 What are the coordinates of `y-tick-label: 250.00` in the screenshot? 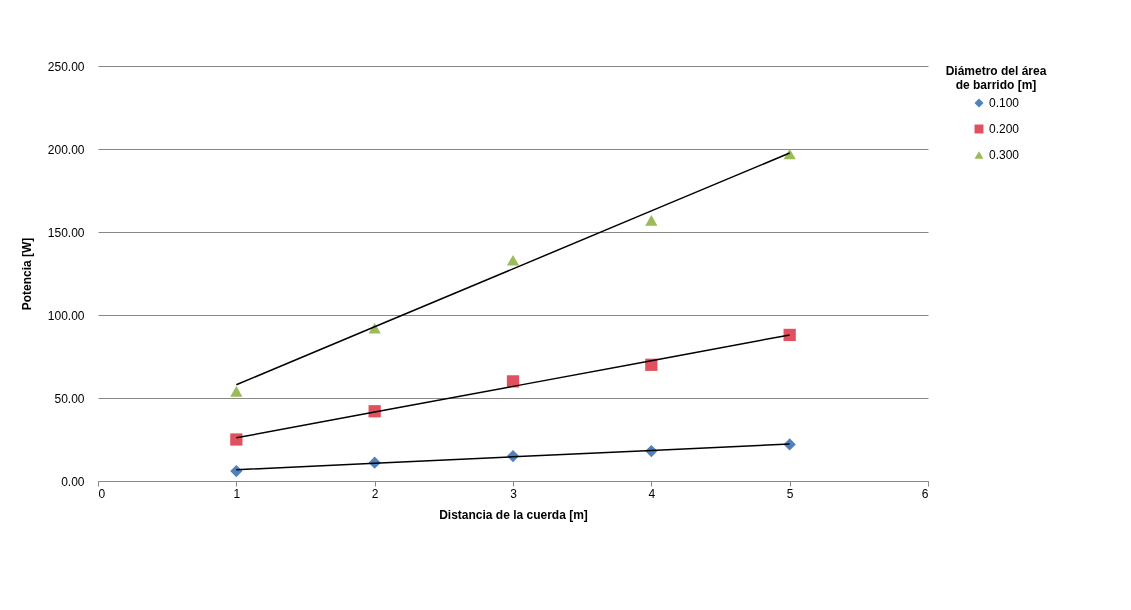 It's located at (66, 66).